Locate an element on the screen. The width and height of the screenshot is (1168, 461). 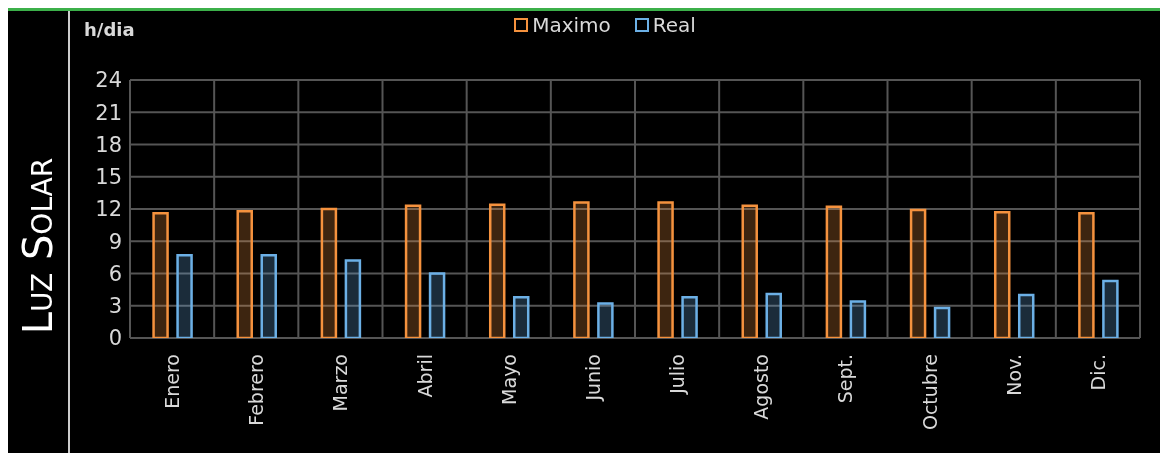
y-tick-label: 24 is located at coordinates (108, 80).